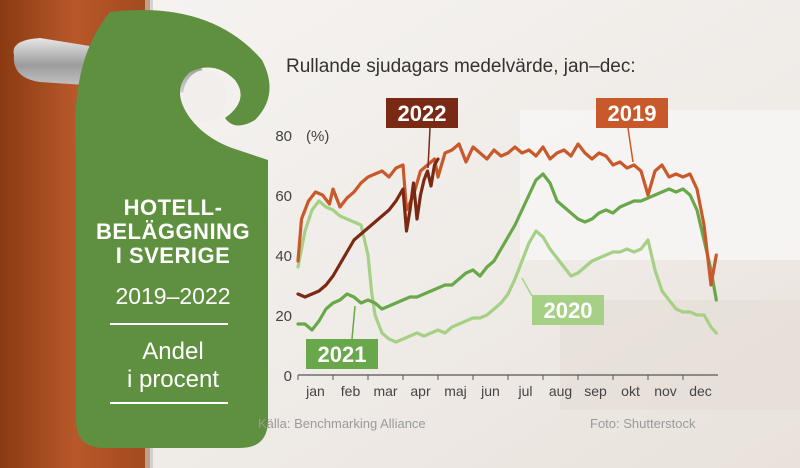 The width and height of the screenshot is (800, 468). I want to click on series-label-box-2020, so click(568, 310).